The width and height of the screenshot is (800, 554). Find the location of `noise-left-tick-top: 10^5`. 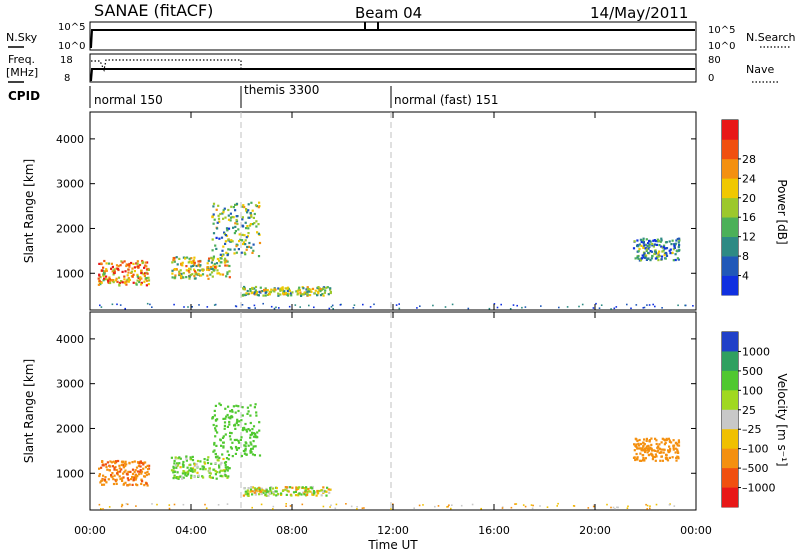

noise-left-tick-top: 10^5 is located at coordinates (71, 27).